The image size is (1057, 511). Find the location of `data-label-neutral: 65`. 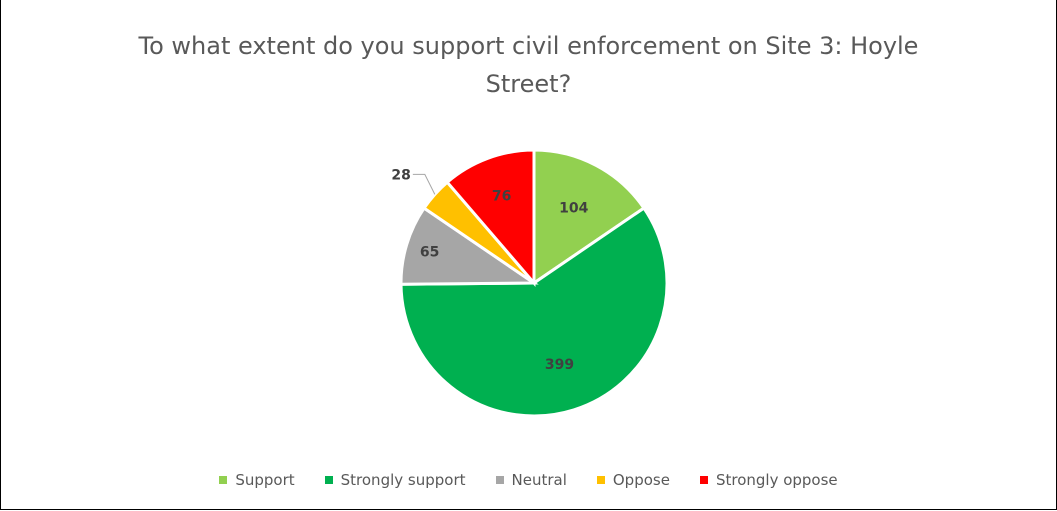

data-label-neutral: 65 is located at coordinates (429, 252).